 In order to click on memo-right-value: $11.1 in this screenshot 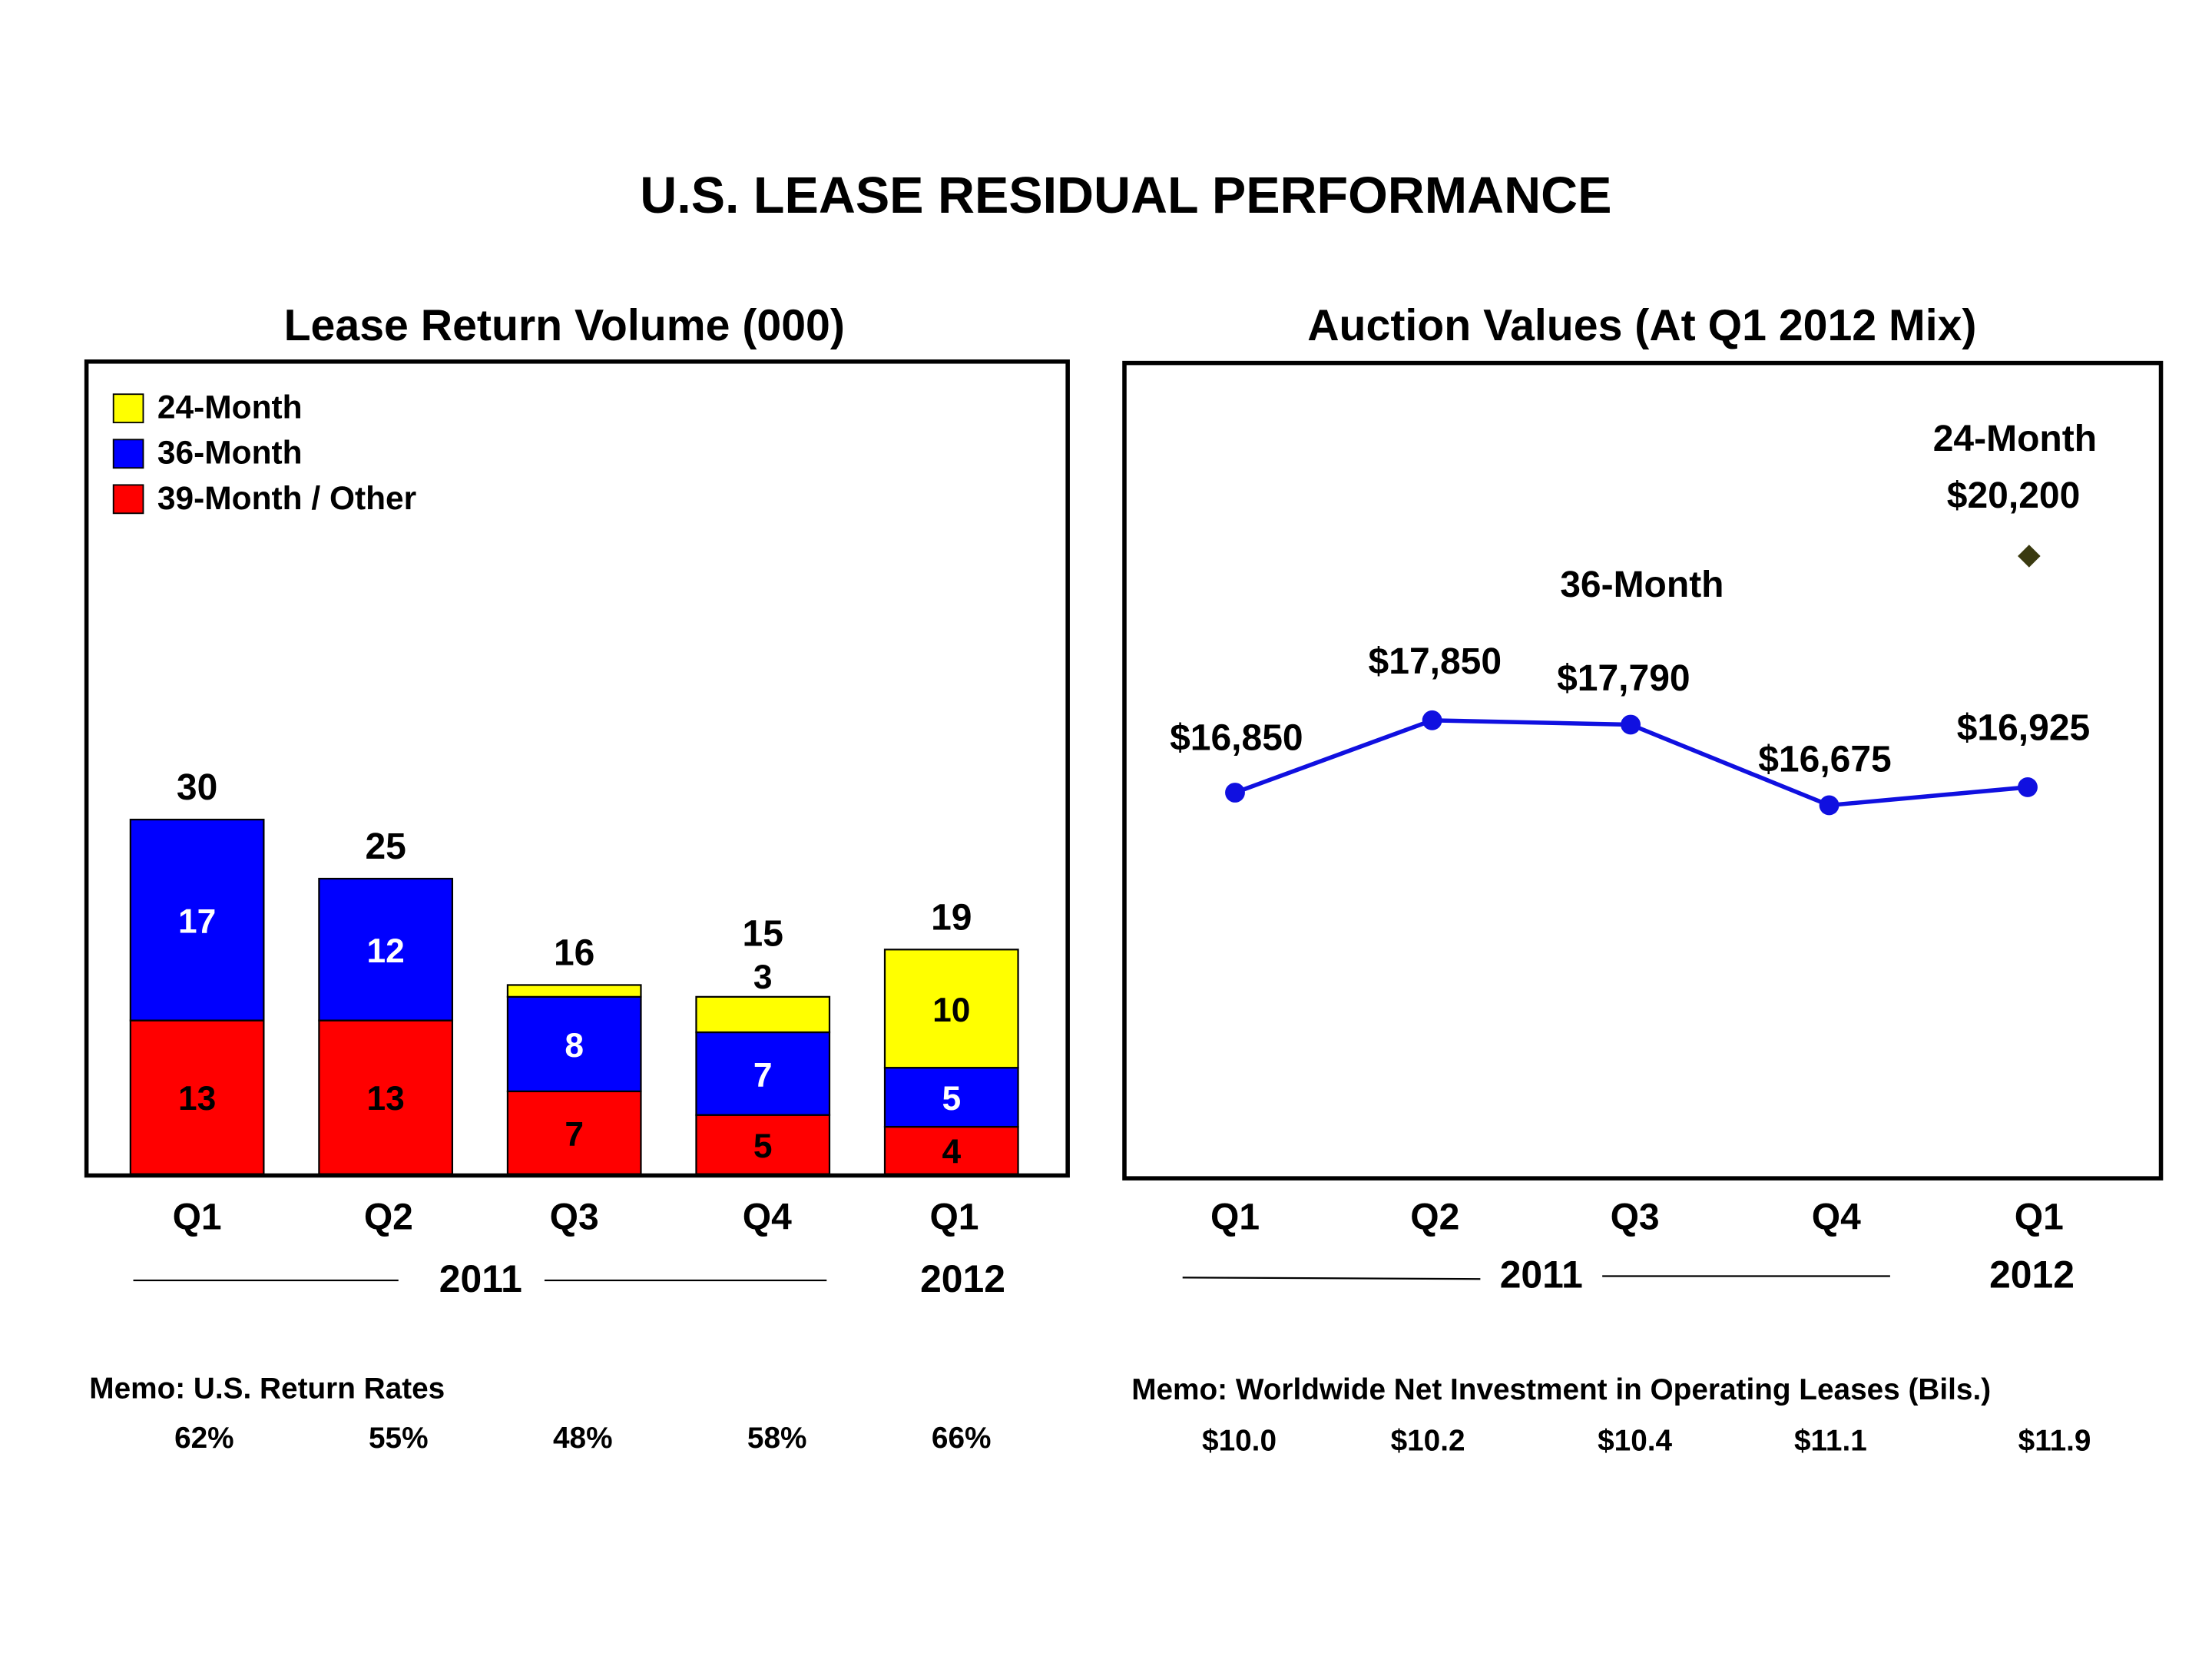, I will do `click(1830, 1442)`.